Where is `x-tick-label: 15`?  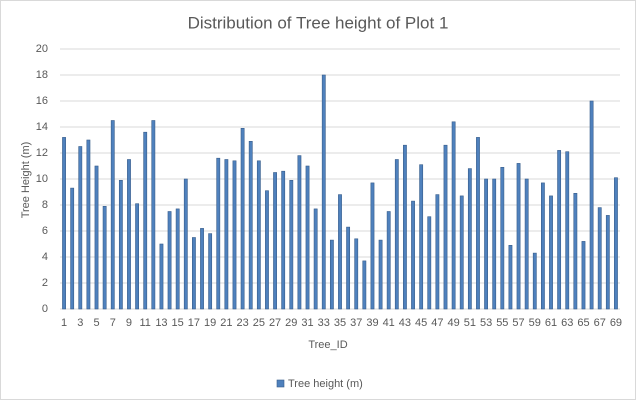 x-tick-label: 15 is located at coordinates (178, 323).